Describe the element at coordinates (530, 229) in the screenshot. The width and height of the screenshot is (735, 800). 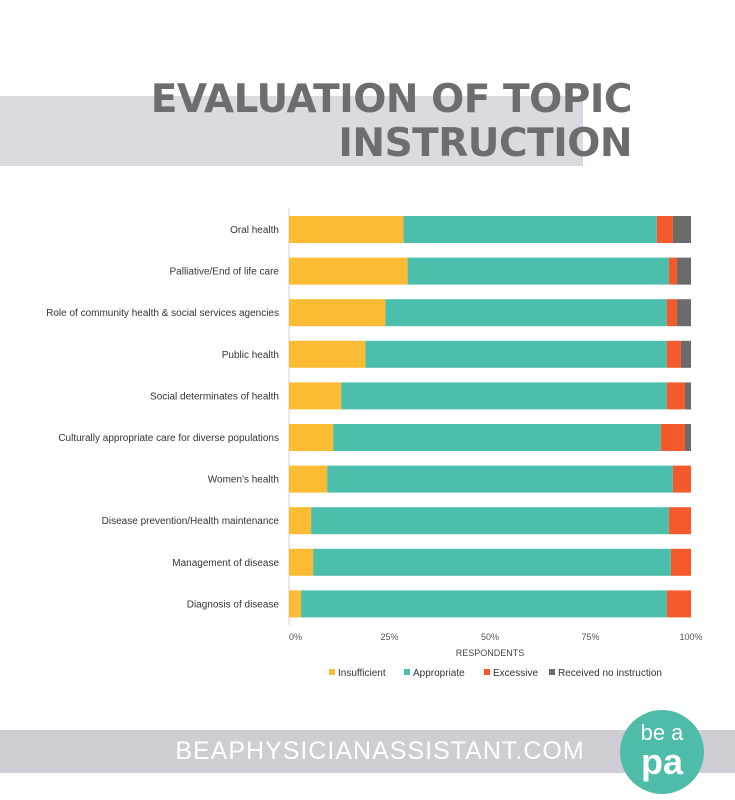
I see `bar-appropriate-oral-health` at that location.